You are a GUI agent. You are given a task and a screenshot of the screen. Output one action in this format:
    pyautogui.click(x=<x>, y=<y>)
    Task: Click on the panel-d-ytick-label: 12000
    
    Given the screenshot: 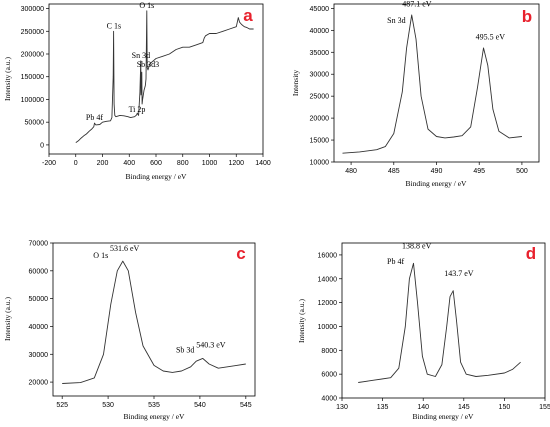 What is the action you would take?
    pyautogui.click(x=328, y=303)
    